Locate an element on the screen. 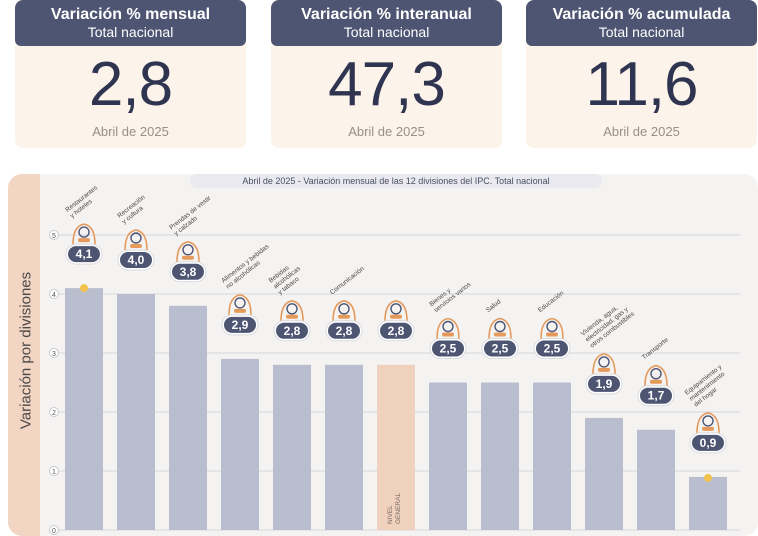 This screenshot has width=758, height=536. household-icon is located at coordinates (708, 422).